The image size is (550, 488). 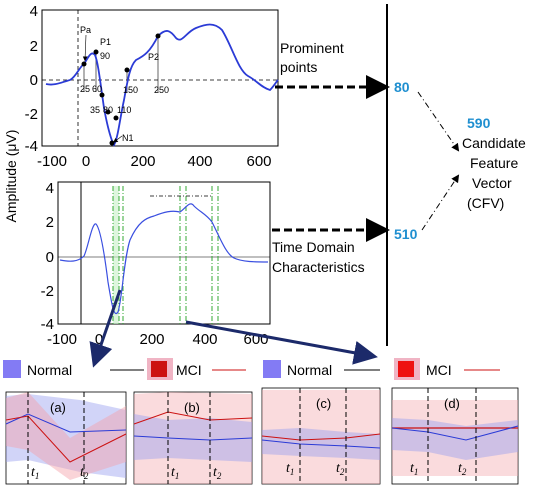 I want to click on svg-text: 600, so click(x=258, y=161).